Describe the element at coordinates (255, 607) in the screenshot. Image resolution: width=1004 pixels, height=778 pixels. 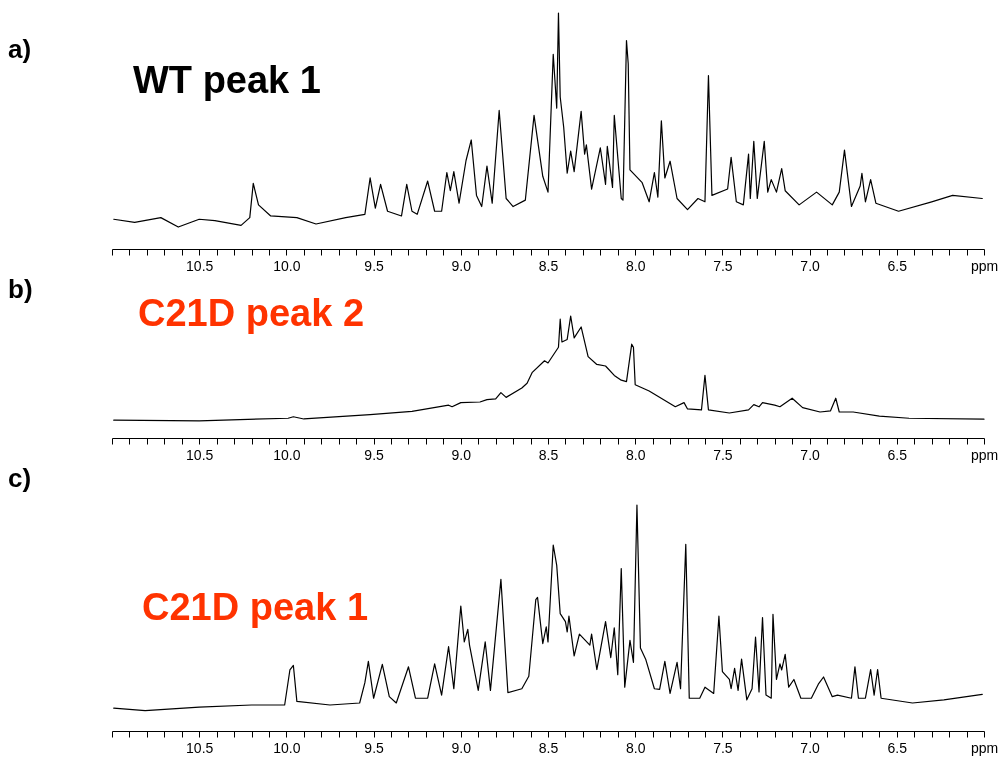
I see `text: C21D peak 1` at that location.